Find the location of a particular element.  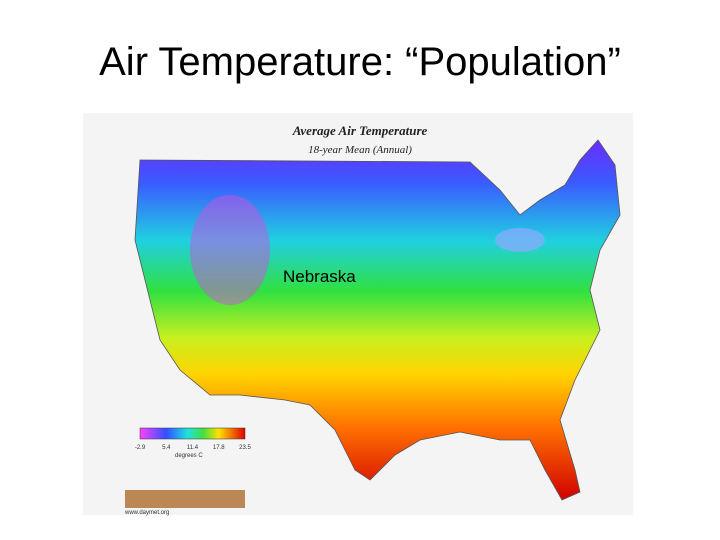

mountain-region is located at coordinates (230, 250).